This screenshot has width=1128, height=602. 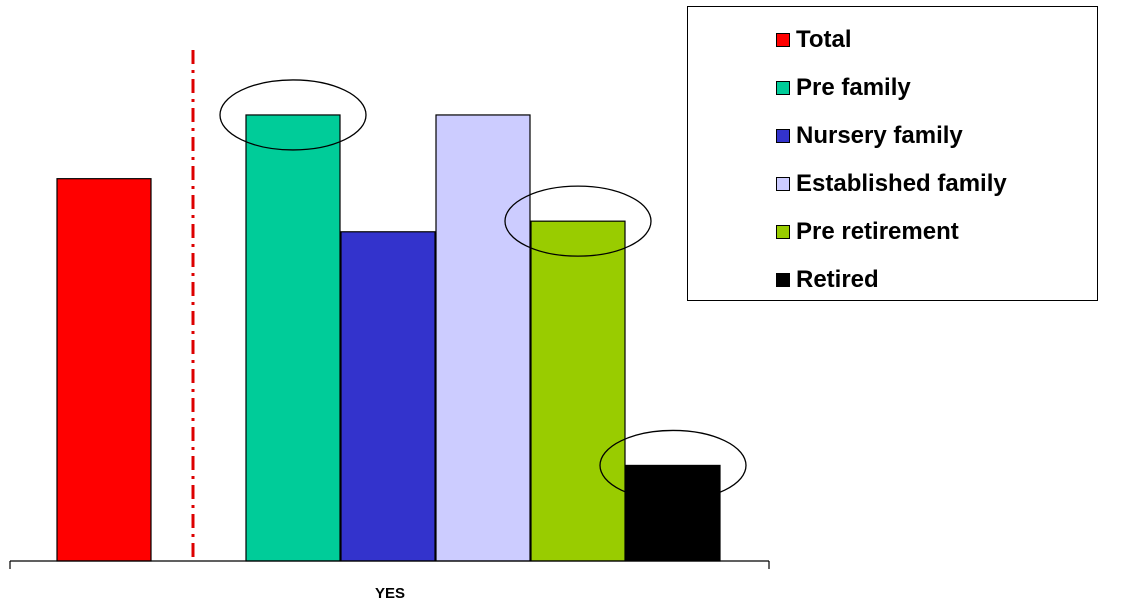 What do you see at coordinates (901, 183) in the screenshot?
I see `legend-label-established-family: Established family` at bounding box center [901, 183].